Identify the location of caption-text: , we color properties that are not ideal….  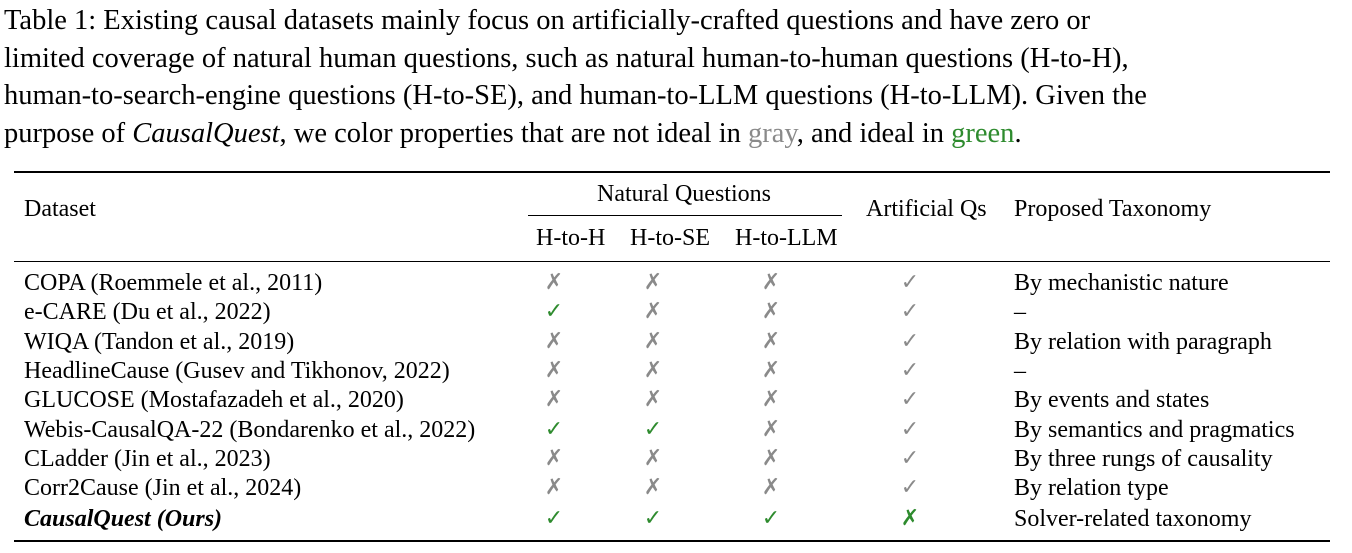
(513, 133).